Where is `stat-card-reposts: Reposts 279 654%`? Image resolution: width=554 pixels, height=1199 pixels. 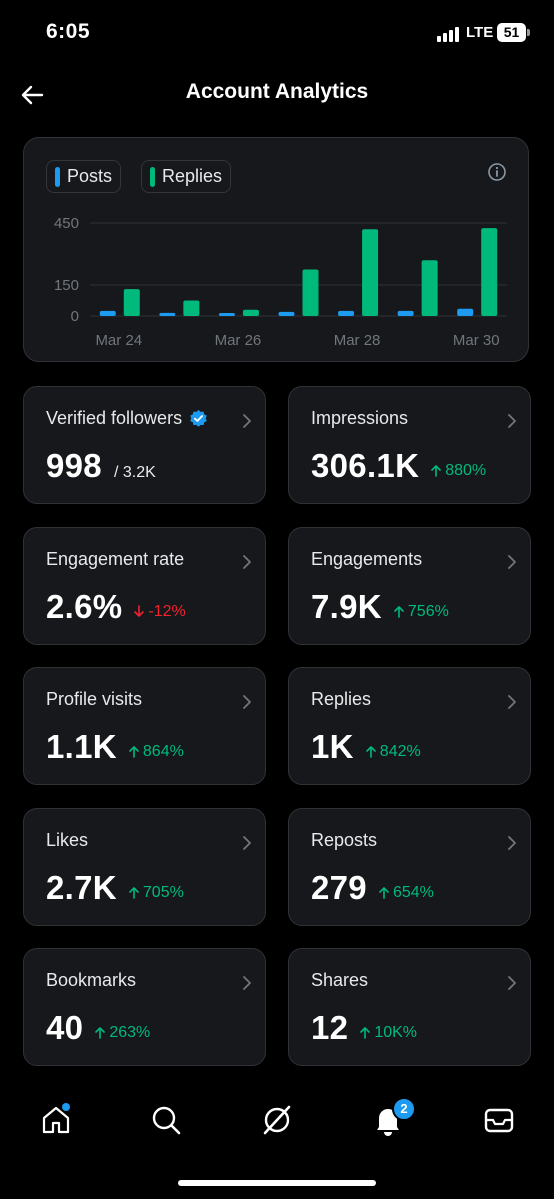
stat-card-reposts: Reposts 279 654% is located at coordinates (409, 867).